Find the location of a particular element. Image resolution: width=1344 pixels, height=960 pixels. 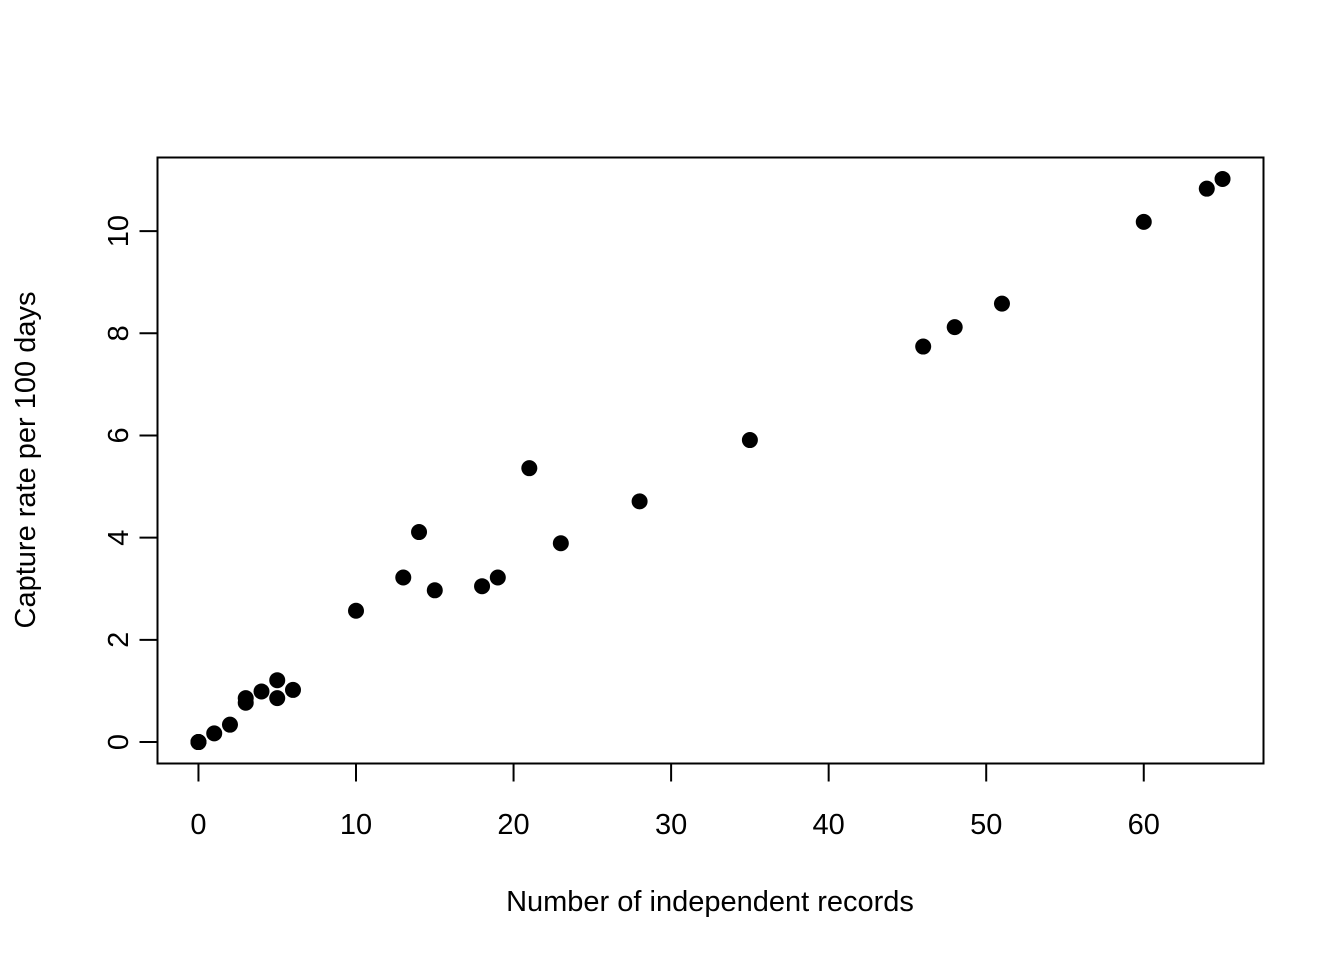

x-tick-label: 10 is located at coordinates (356, 825).